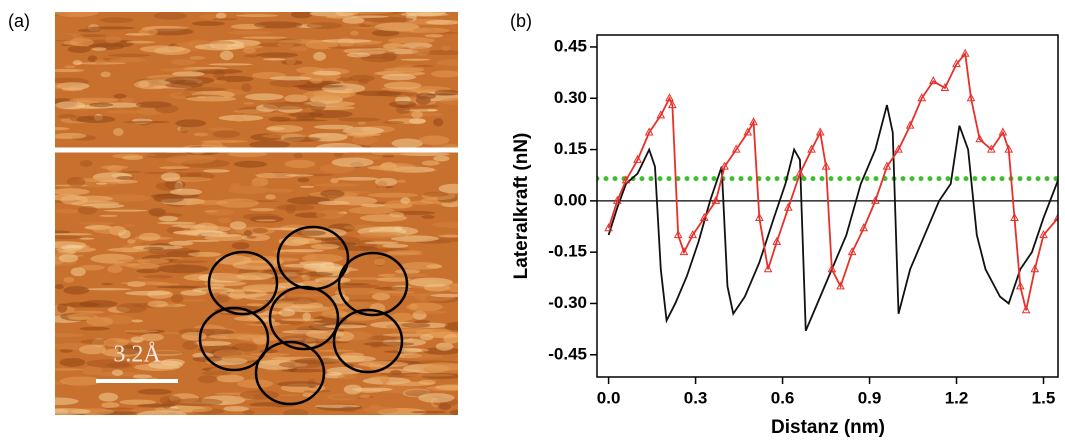  Describe the element at coordinates (303, 315) in the screenshot. I see `lattice-circles` at that location.